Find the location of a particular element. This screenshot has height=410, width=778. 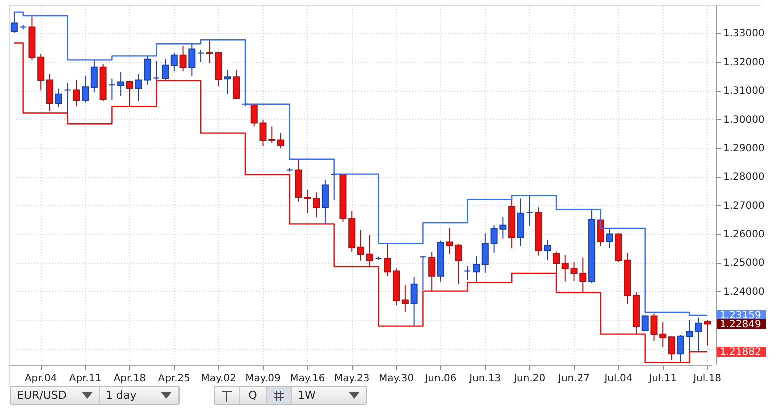

x-tick-label: Jun.20 is located at coordinates (529, 379).